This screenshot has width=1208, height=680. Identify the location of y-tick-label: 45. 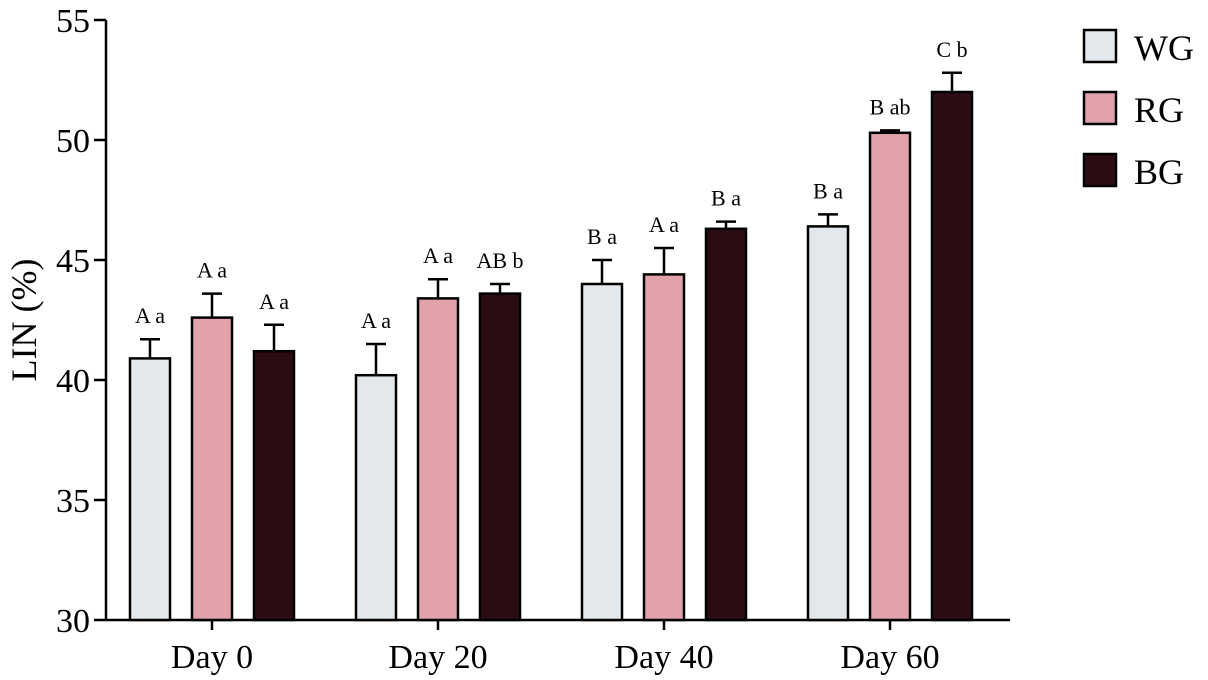
(73, 261).